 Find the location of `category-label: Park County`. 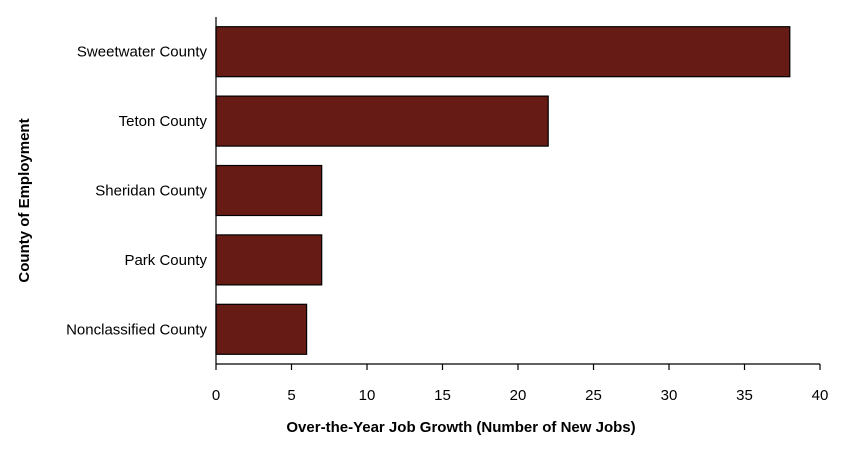

category-label: Park County is located at coordinates (165, 260).